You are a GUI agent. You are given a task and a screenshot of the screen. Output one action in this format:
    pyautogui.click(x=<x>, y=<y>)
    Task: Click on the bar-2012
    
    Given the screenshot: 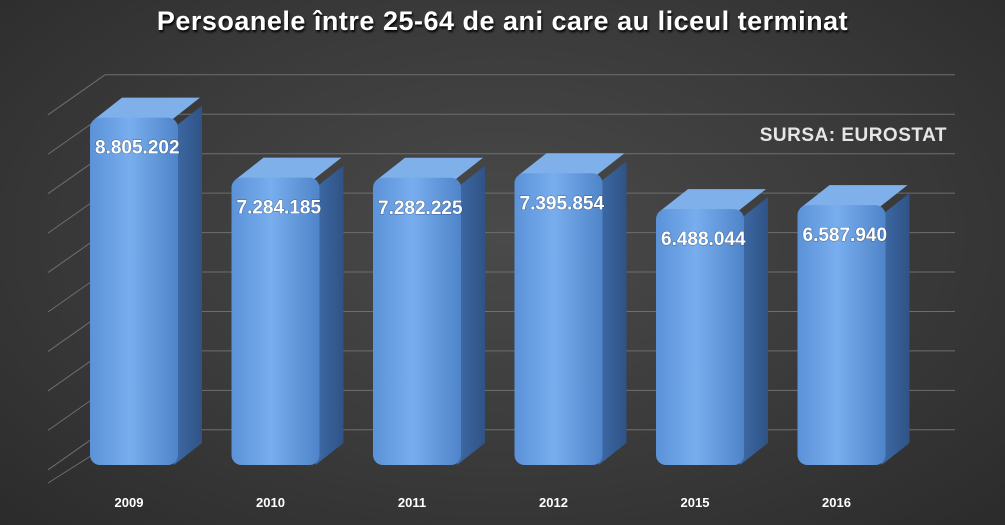 What is the action you would take?
    pyautogui.click(x=570, y=309)
    